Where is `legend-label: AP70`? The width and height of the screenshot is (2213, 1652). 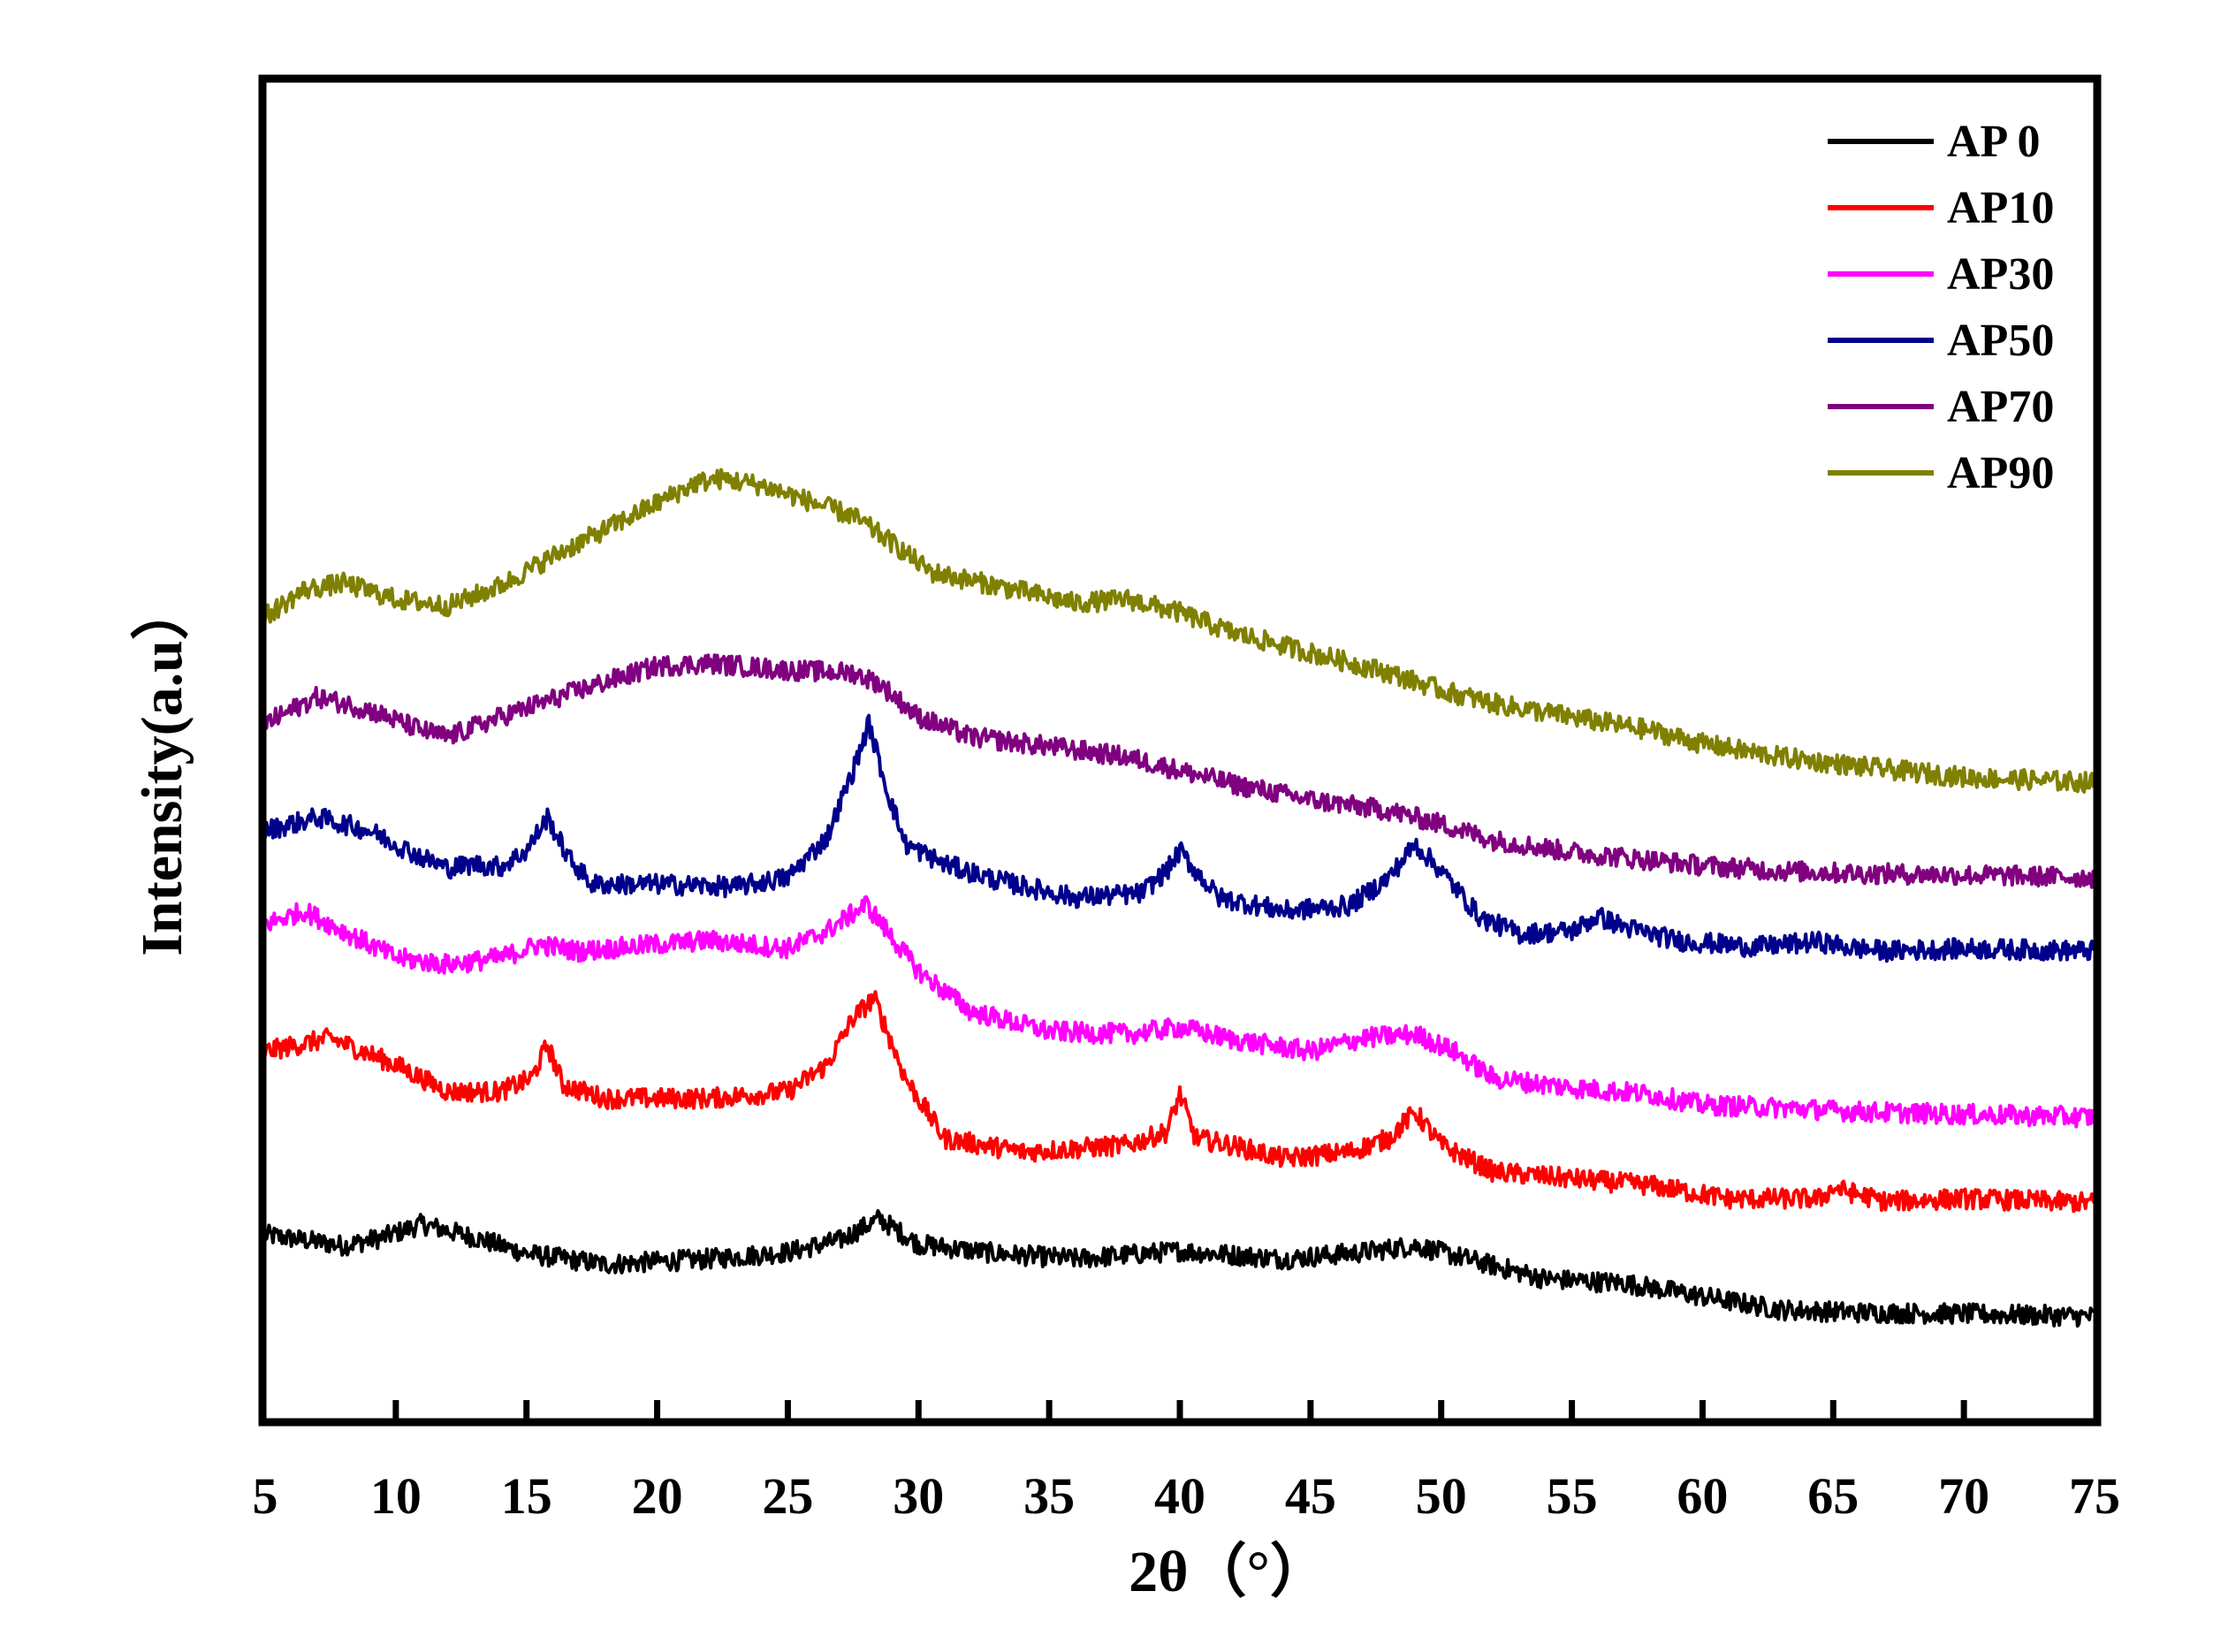
legend-label: AP70 is located at coordinates (2001, 407).